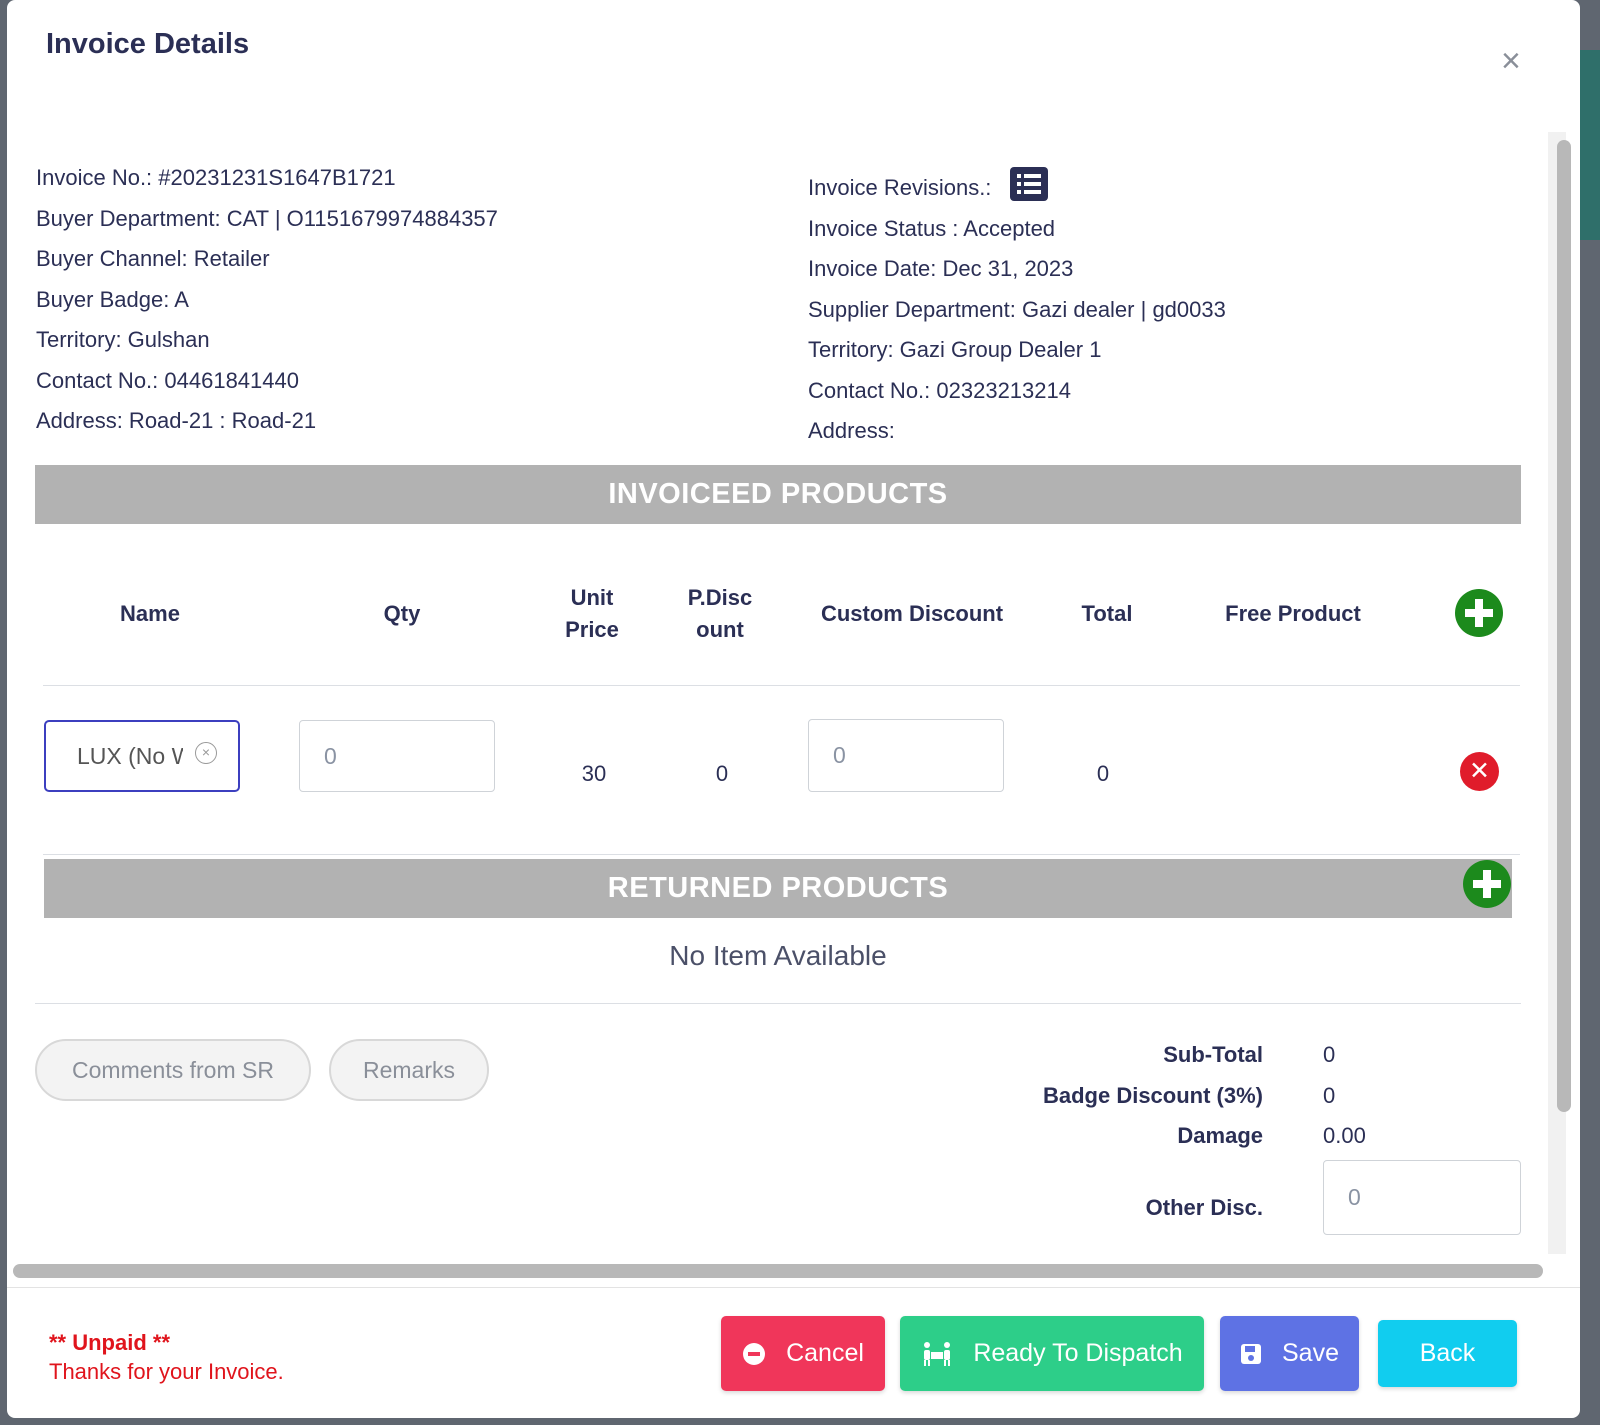  Describe the element at coordinates (1511, 61) in the screenshot. I see `close-icon: ×` at that location.